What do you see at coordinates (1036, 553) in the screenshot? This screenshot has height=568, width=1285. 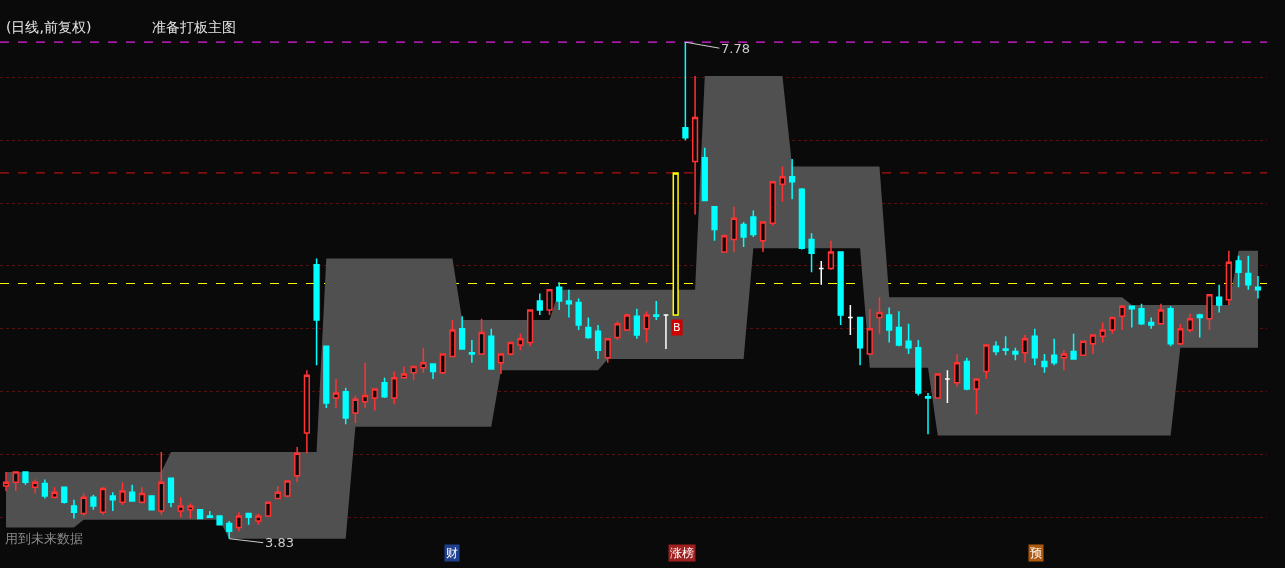 I see `text: 预` at bounding box center [1036, 553].